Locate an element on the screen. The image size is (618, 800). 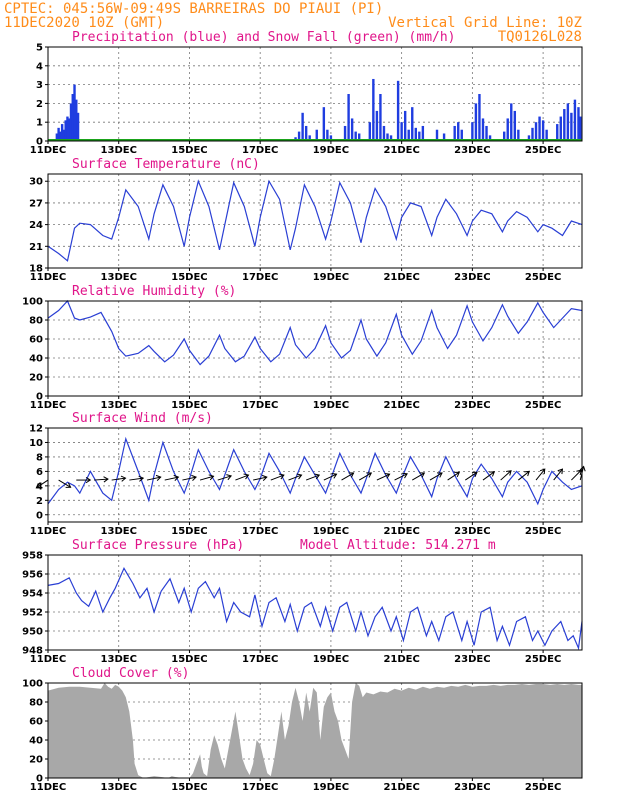
y-tick-label: 27 is located at coordinates (36, 203).